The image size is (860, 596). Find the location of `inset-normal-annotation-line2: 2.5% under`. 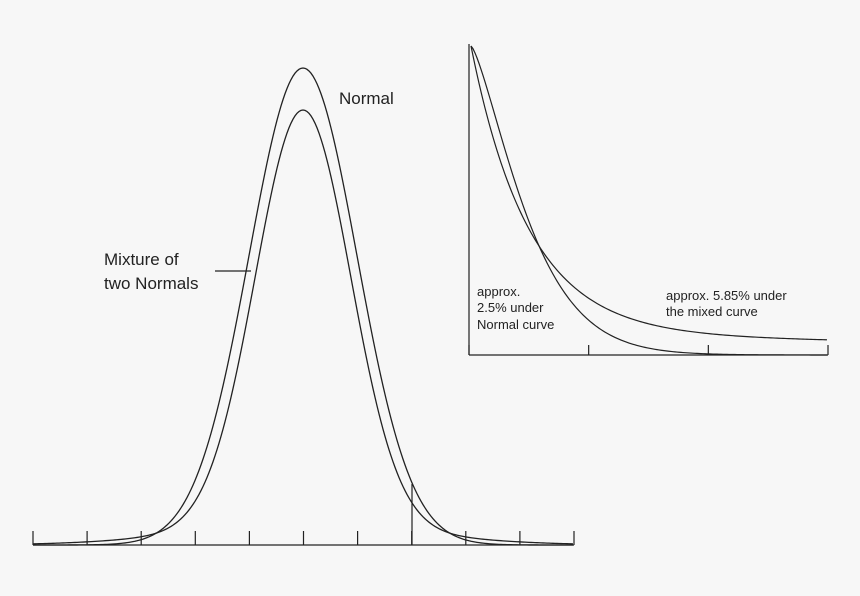

inset-normal-annotation-line2: 2.5% under is located at coordinates (510, 307).